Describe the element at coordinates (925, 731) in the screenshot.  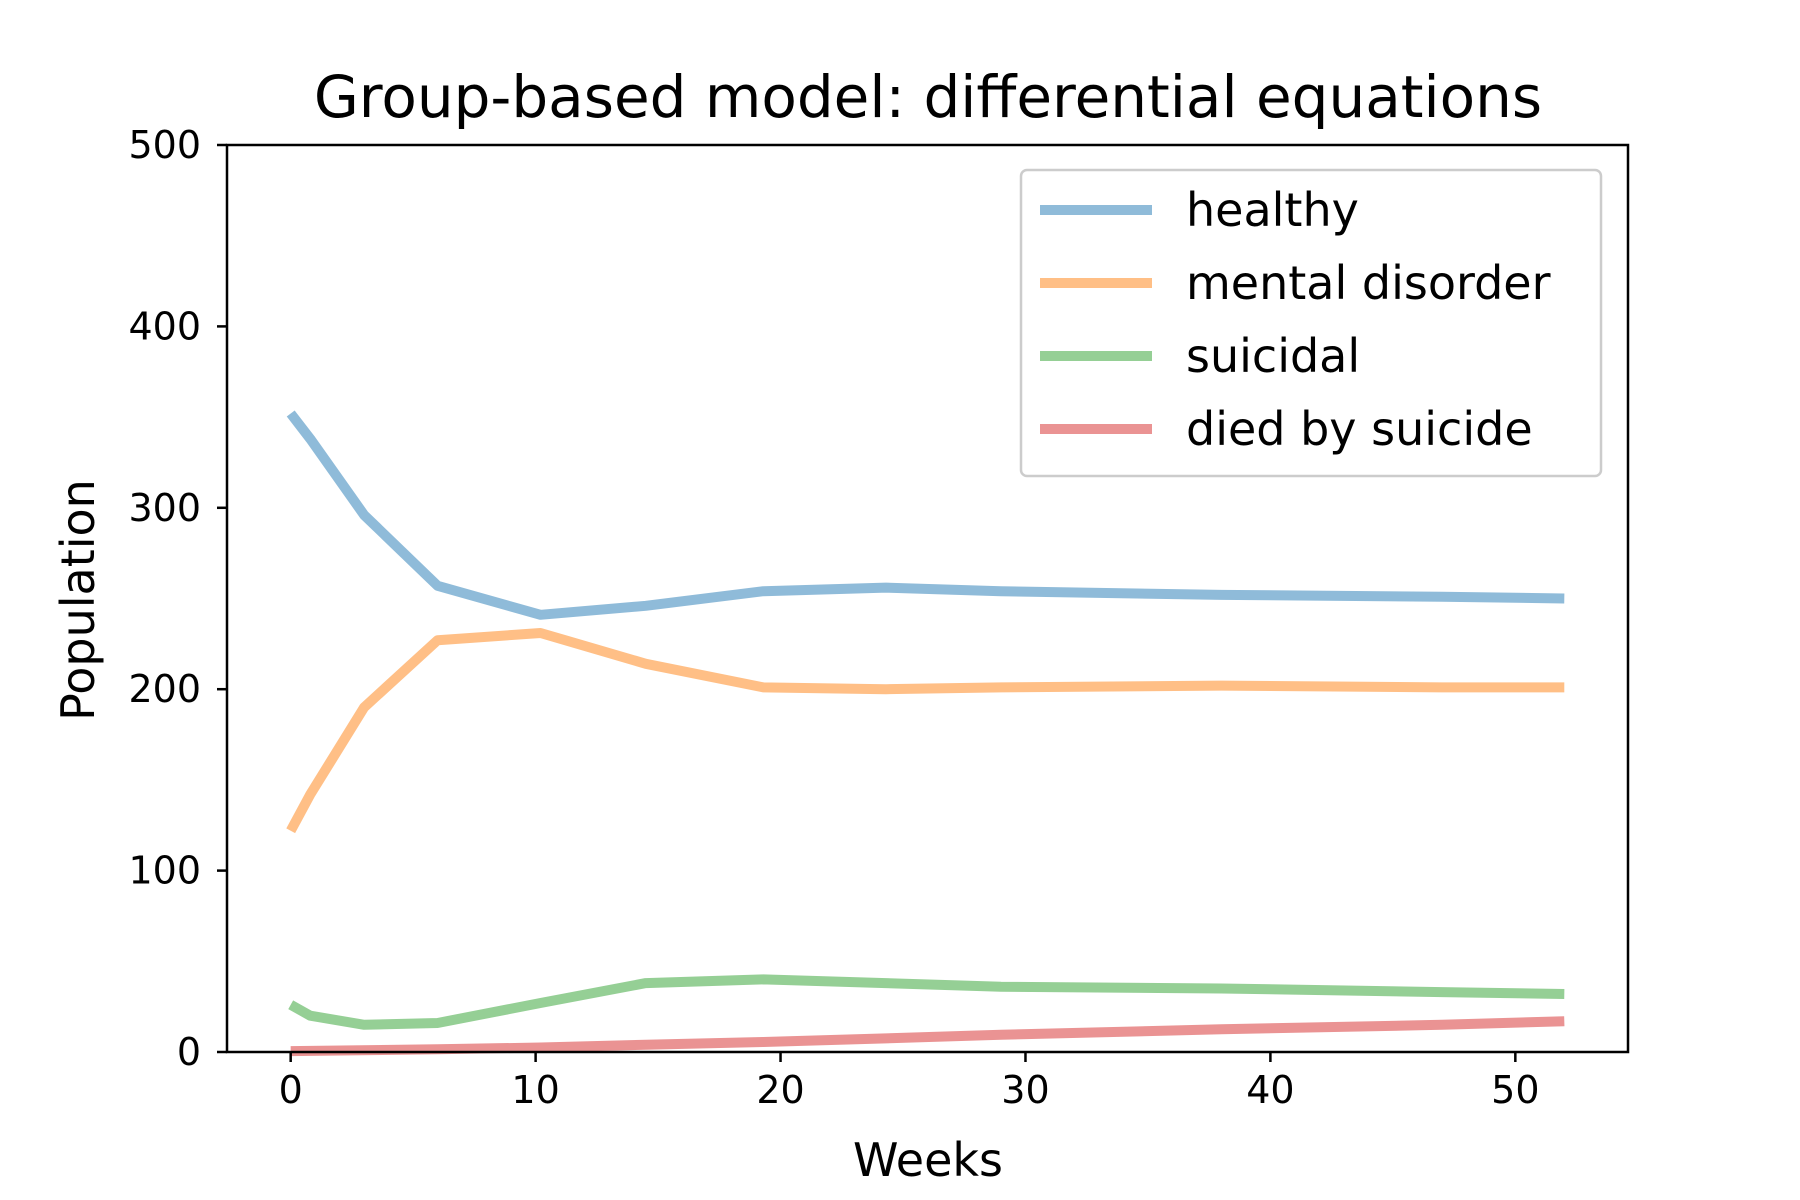
I see `series-line-mental-disorder` at that location.